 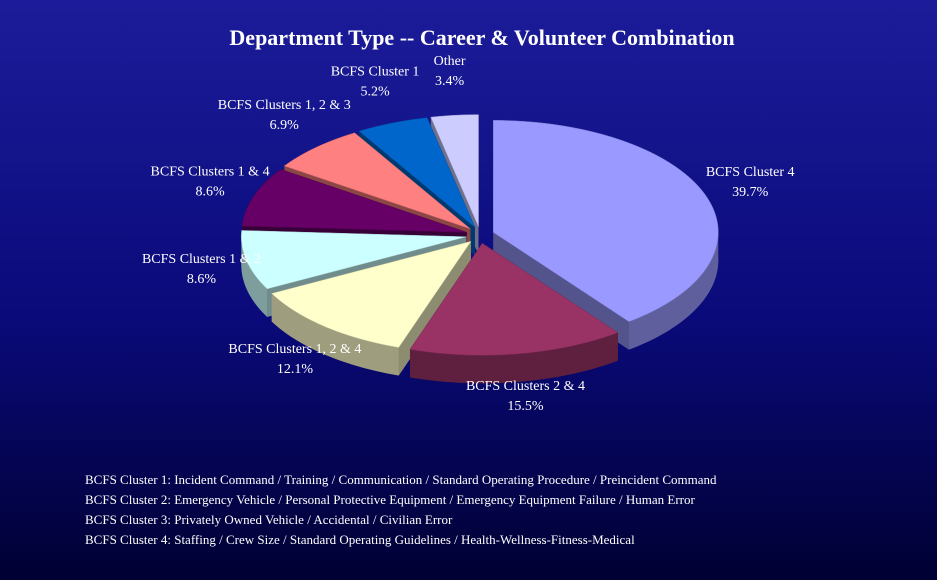 What do you see at coordinates (450, 81) in the screenshot?
I see `slice-value-label: 3.4%` at bounding box center [450, 81].